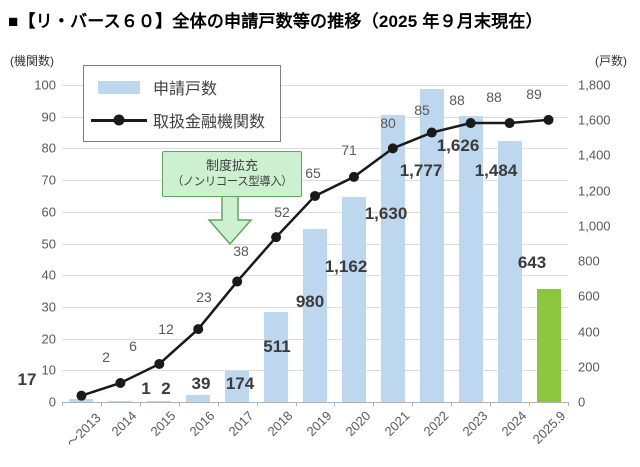 Image resolution: width=640 pixels, height=467 pixels. Describe the element at coordinates (589, 367) in the screenshot. I see `y-axis-right-tick-label: 200` at that location.